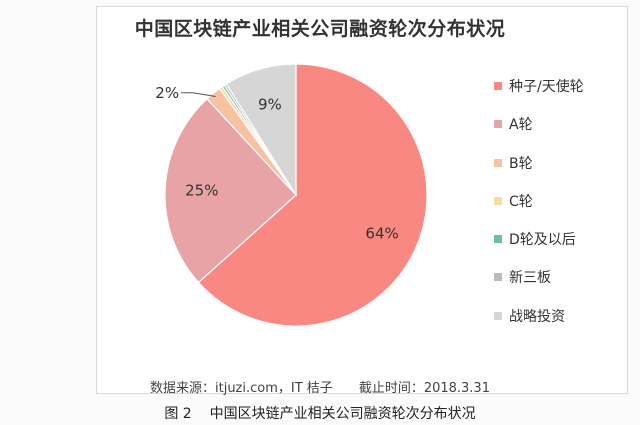 The height and width of the screenshot is (425, 640). What do you see at coordinates (521, 125) in the screenshot?
I see `legend-label-1: A轮` at bounding box center [521, 125].